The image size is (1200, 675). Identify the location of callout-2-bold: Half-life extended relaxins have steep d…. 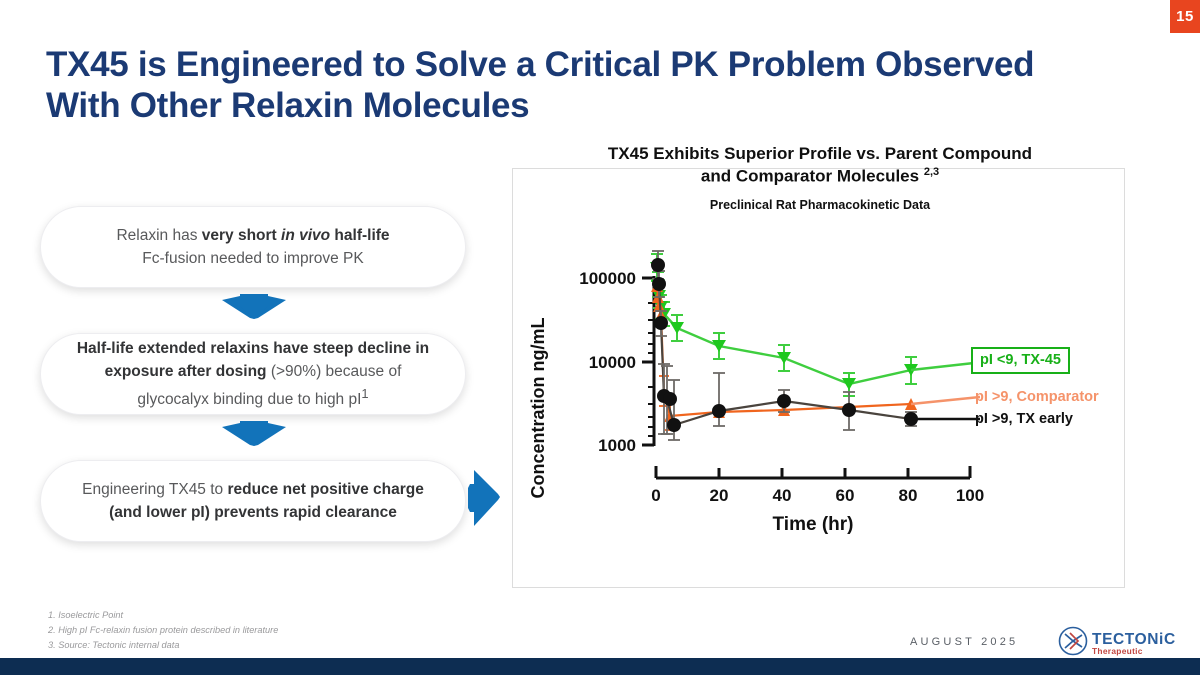
(253, 360).